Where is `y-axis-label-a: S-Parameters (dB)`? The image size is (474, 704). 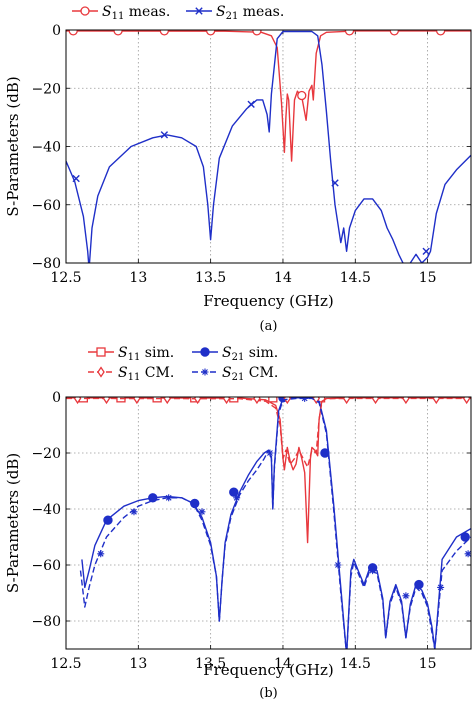 y-axis-label-a: S-Parameters (dB) is located at coordinates (13, 146).